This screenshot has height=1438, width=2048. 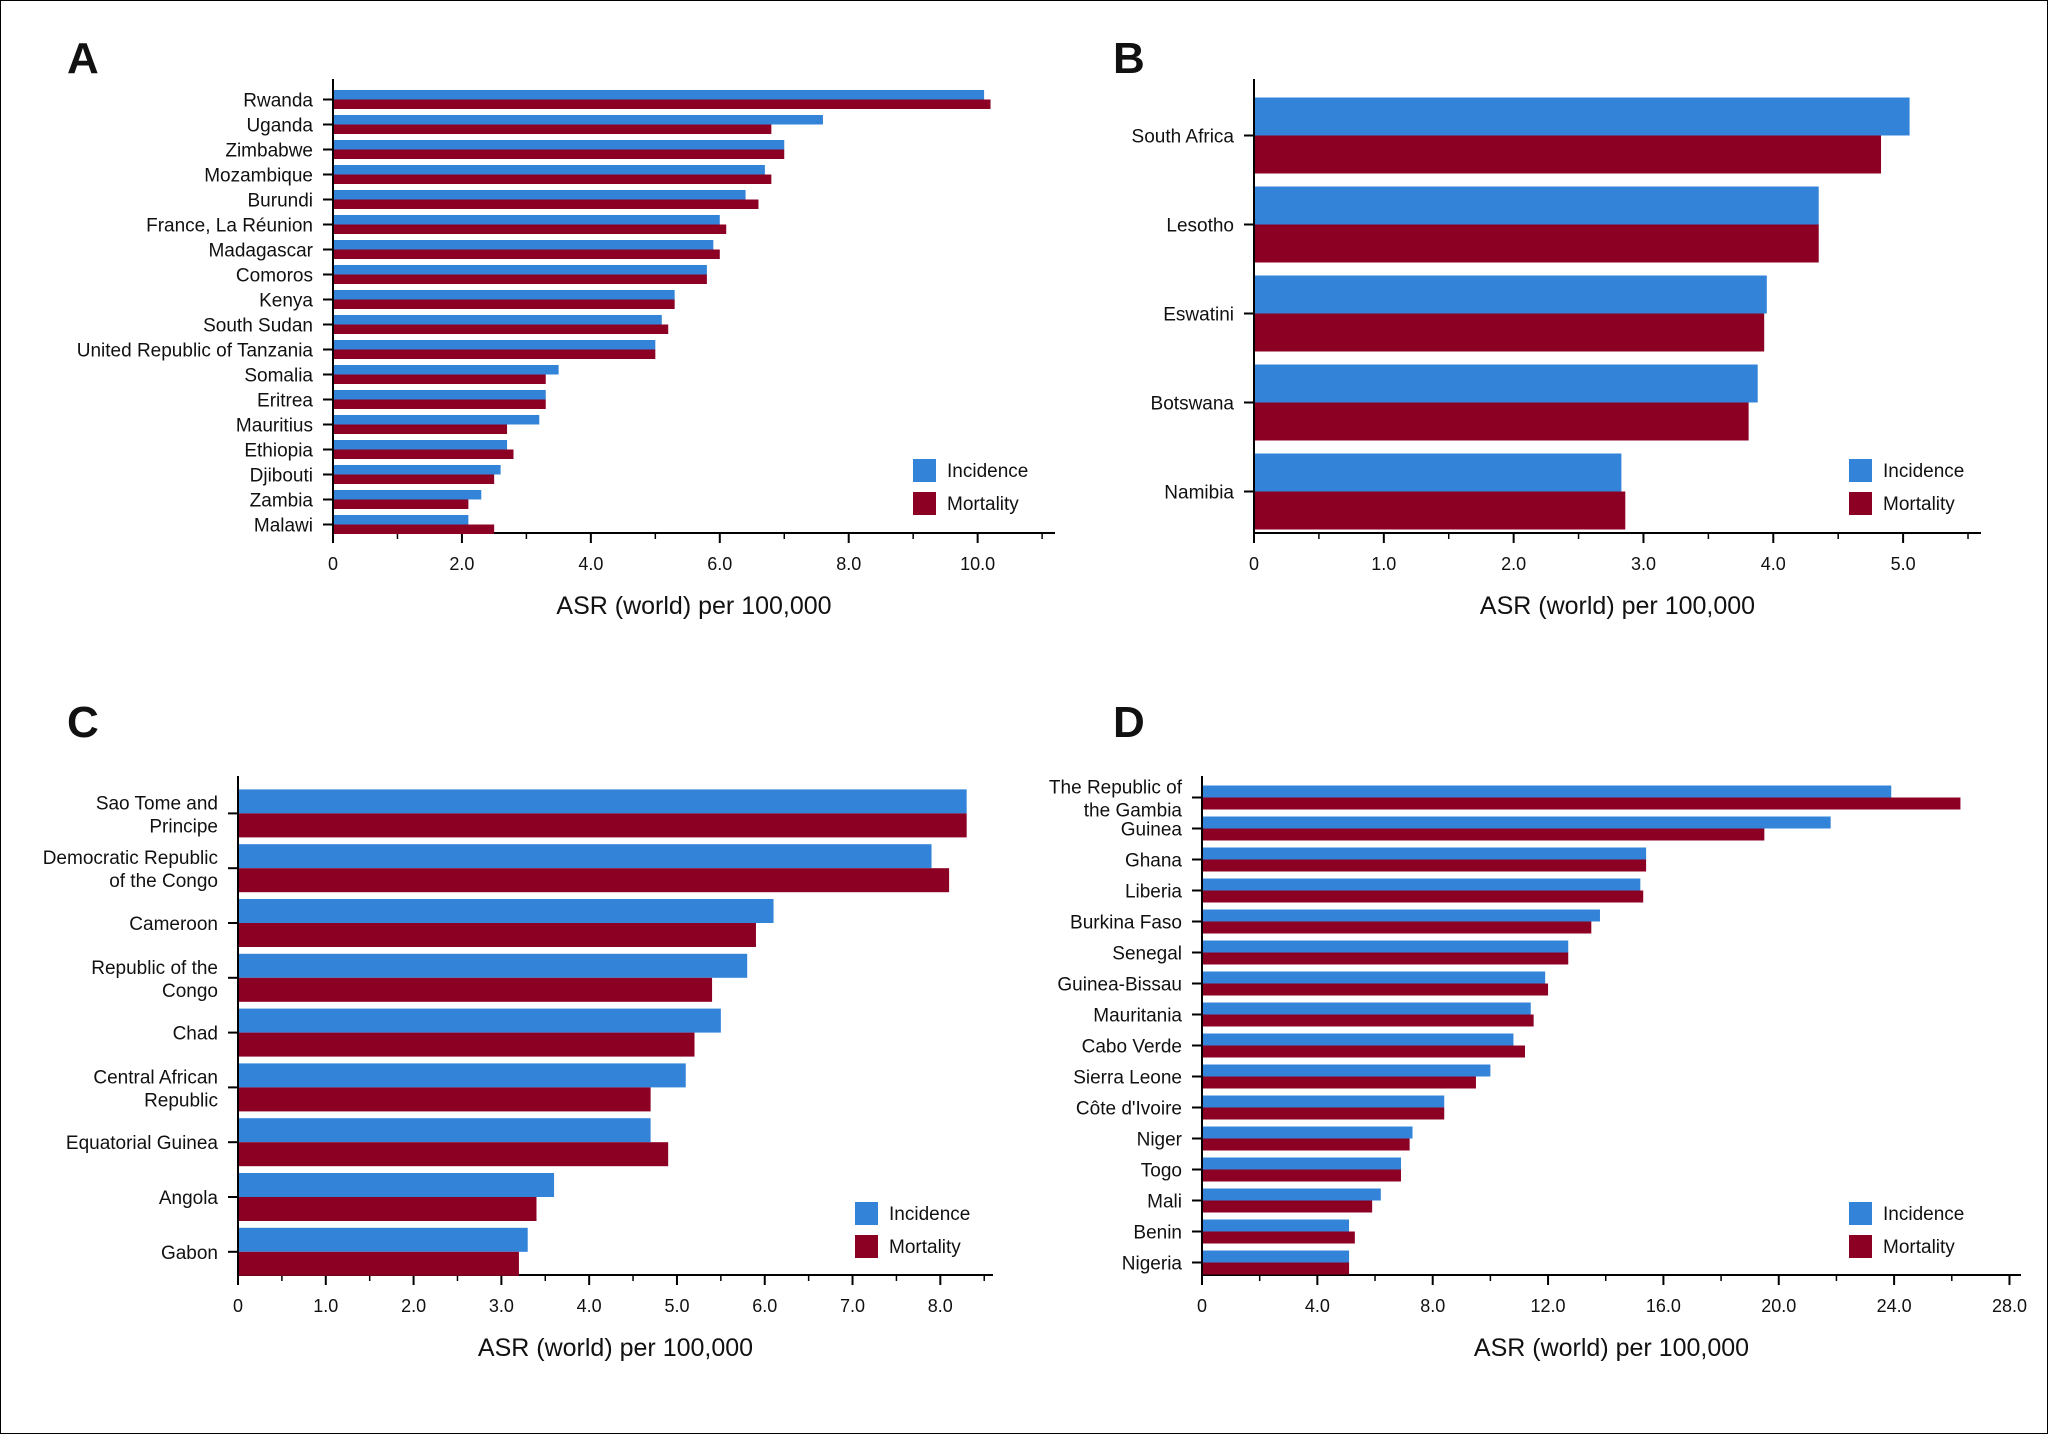 I want to click on category-label: Liberia, so click(x=1153, y=892).